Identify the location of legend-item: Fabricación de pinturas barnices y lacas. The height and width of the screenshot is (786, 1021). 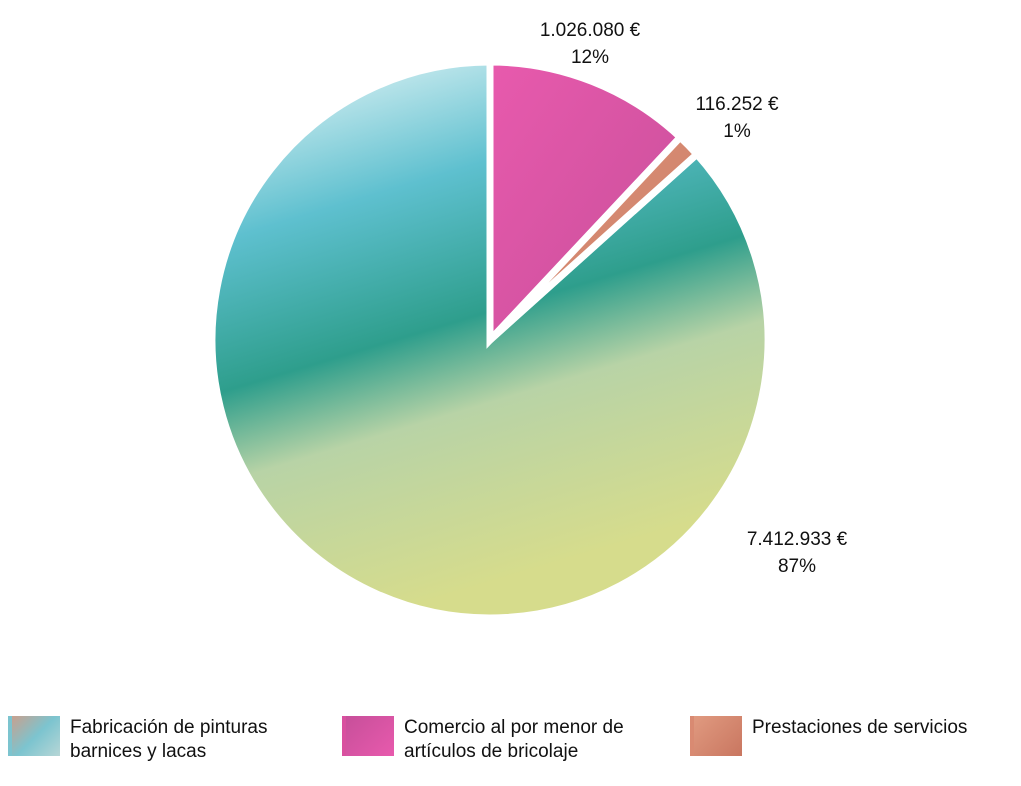
(169, 740).